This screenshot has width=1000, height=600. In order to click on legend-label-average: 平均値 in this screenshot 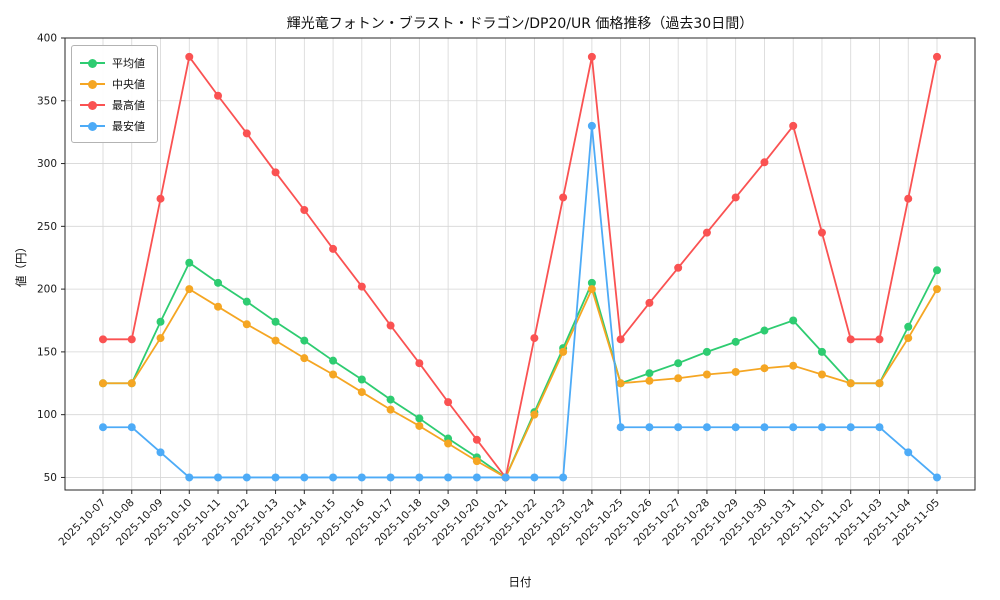, I will do `click(128, 63)`.